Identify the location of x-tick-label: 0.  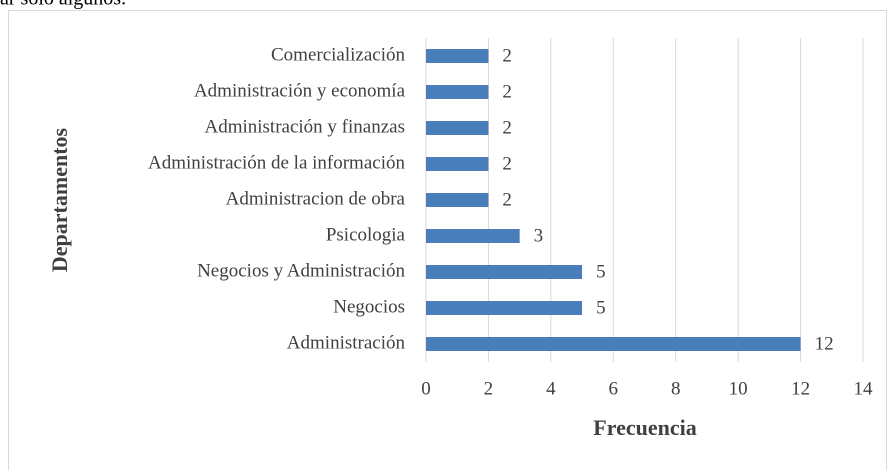
(426, 388).